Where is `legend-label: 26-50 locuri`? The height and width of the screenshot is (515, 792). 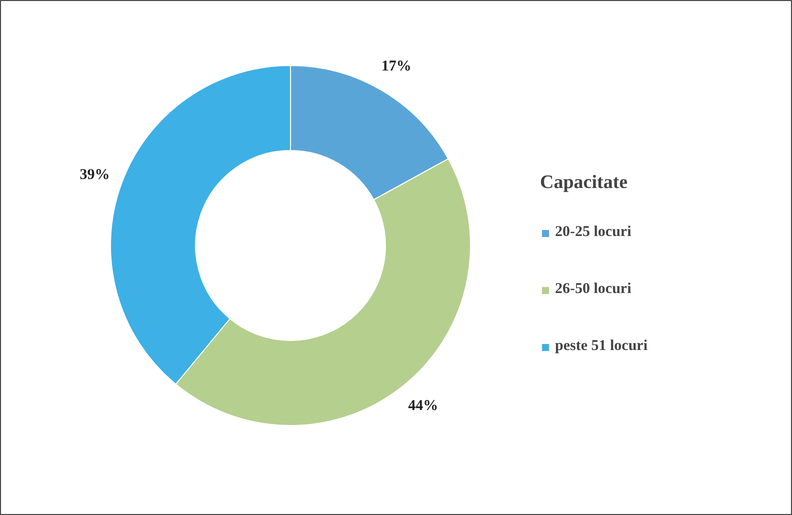 legend-label: 26-50 locuri is located at coordinates (593, 289).